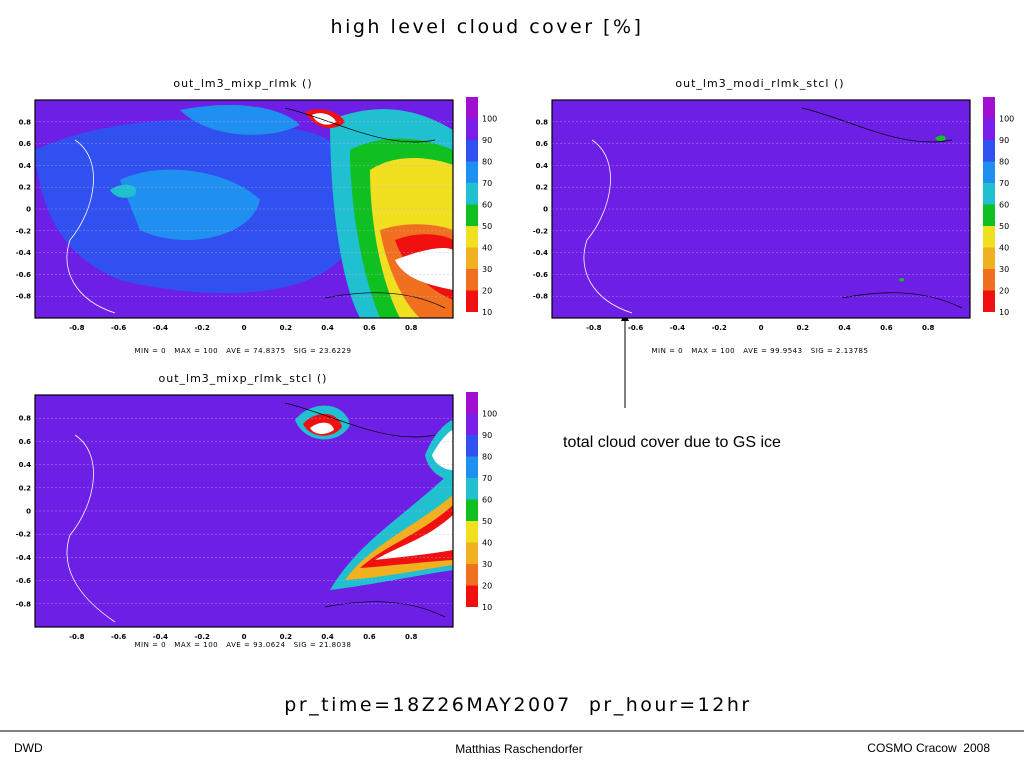  What do you see at coordinates (243, 378) in the screenshot?
I see `panel-title: out_lm3_mixp_rlmk_stcl ()` at bounding box center [243, 378].